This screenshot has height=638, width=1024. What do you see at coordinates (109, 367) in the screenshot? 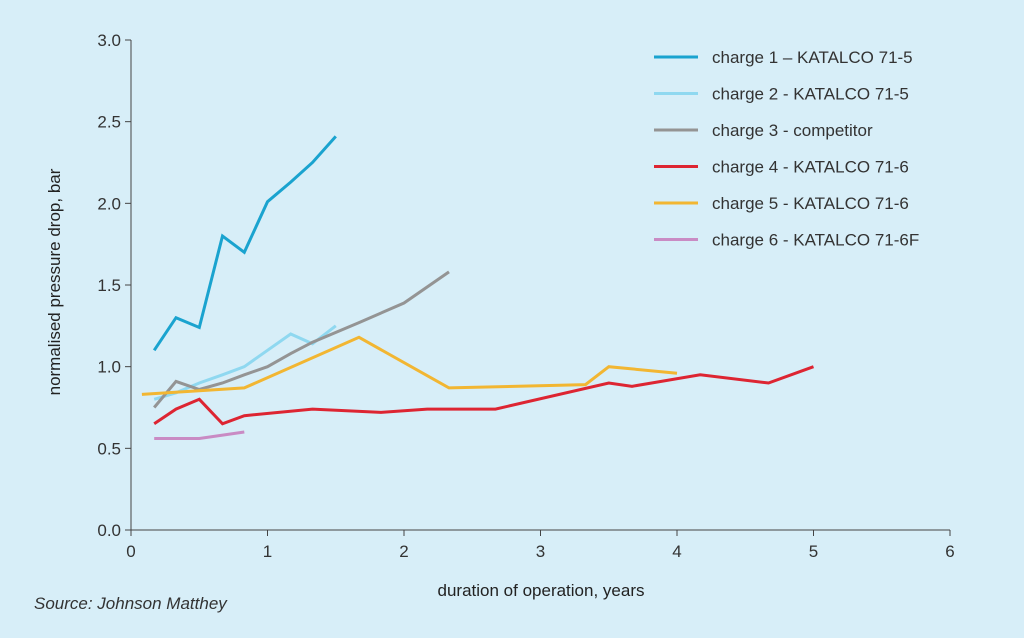
I see `y-tick-label: 1.0` at bounding box center [109, 367].